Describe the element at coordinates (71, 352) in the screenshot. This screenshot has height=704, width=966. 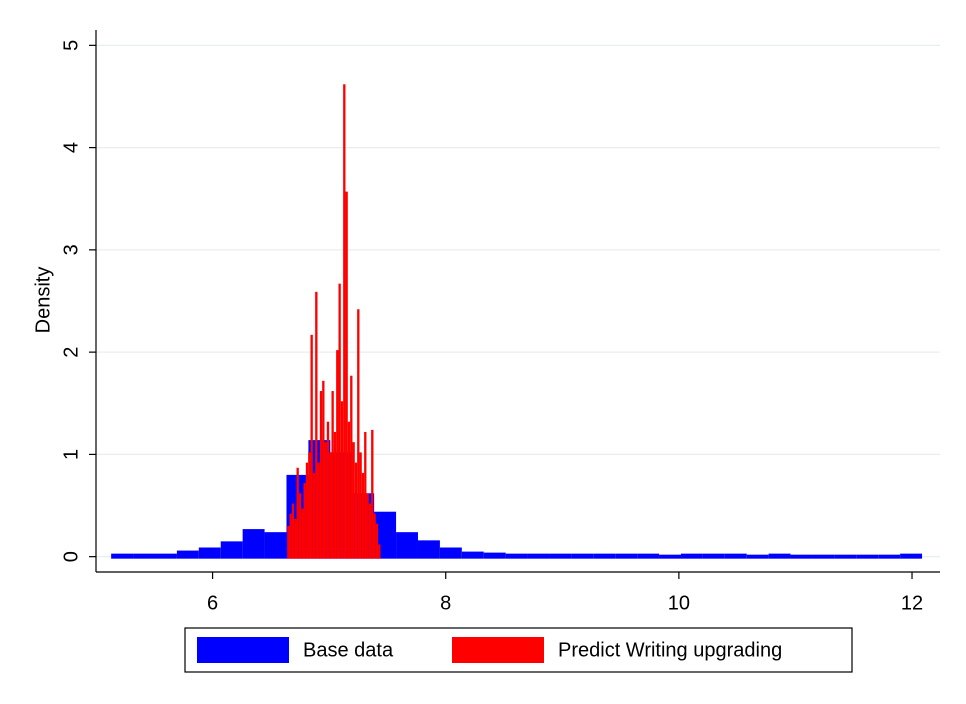
I see `y-tick-label: 2` at that location.